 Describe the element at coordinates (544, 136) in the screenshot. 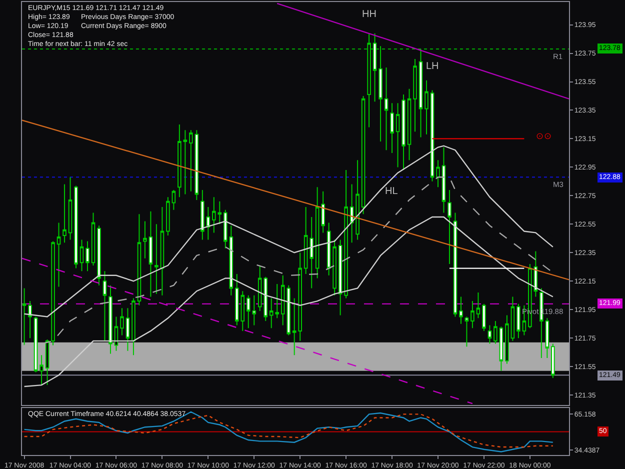

I see `series-label: ⊙⊙` at that location.